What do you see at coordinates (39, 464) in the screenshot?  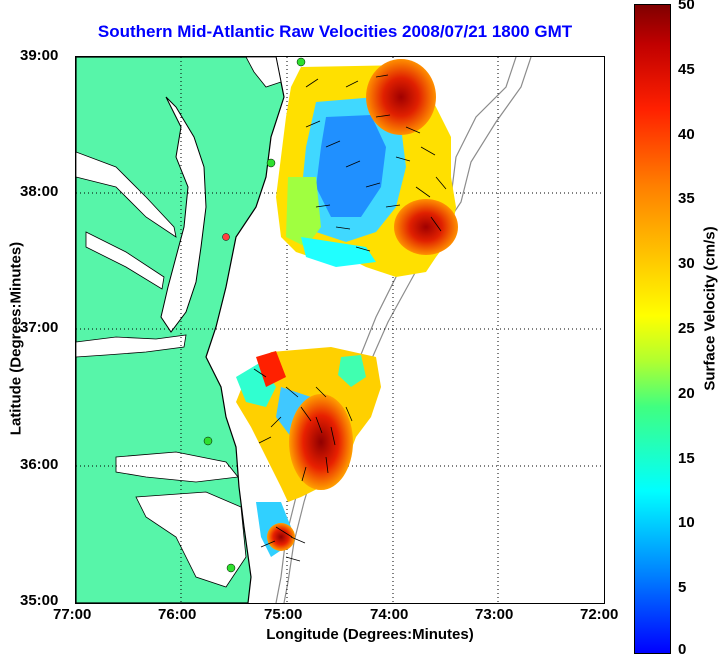 I see `y-tick: 36:00` at bounding box center [39, 464].